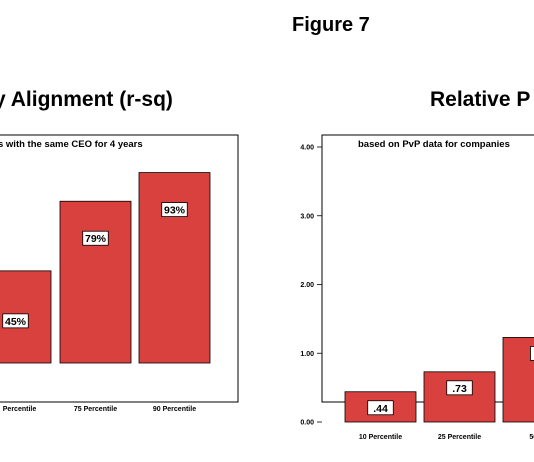 The image size is (534, 462). I want to click on right-data-label-1: .73, so click(459, 389).